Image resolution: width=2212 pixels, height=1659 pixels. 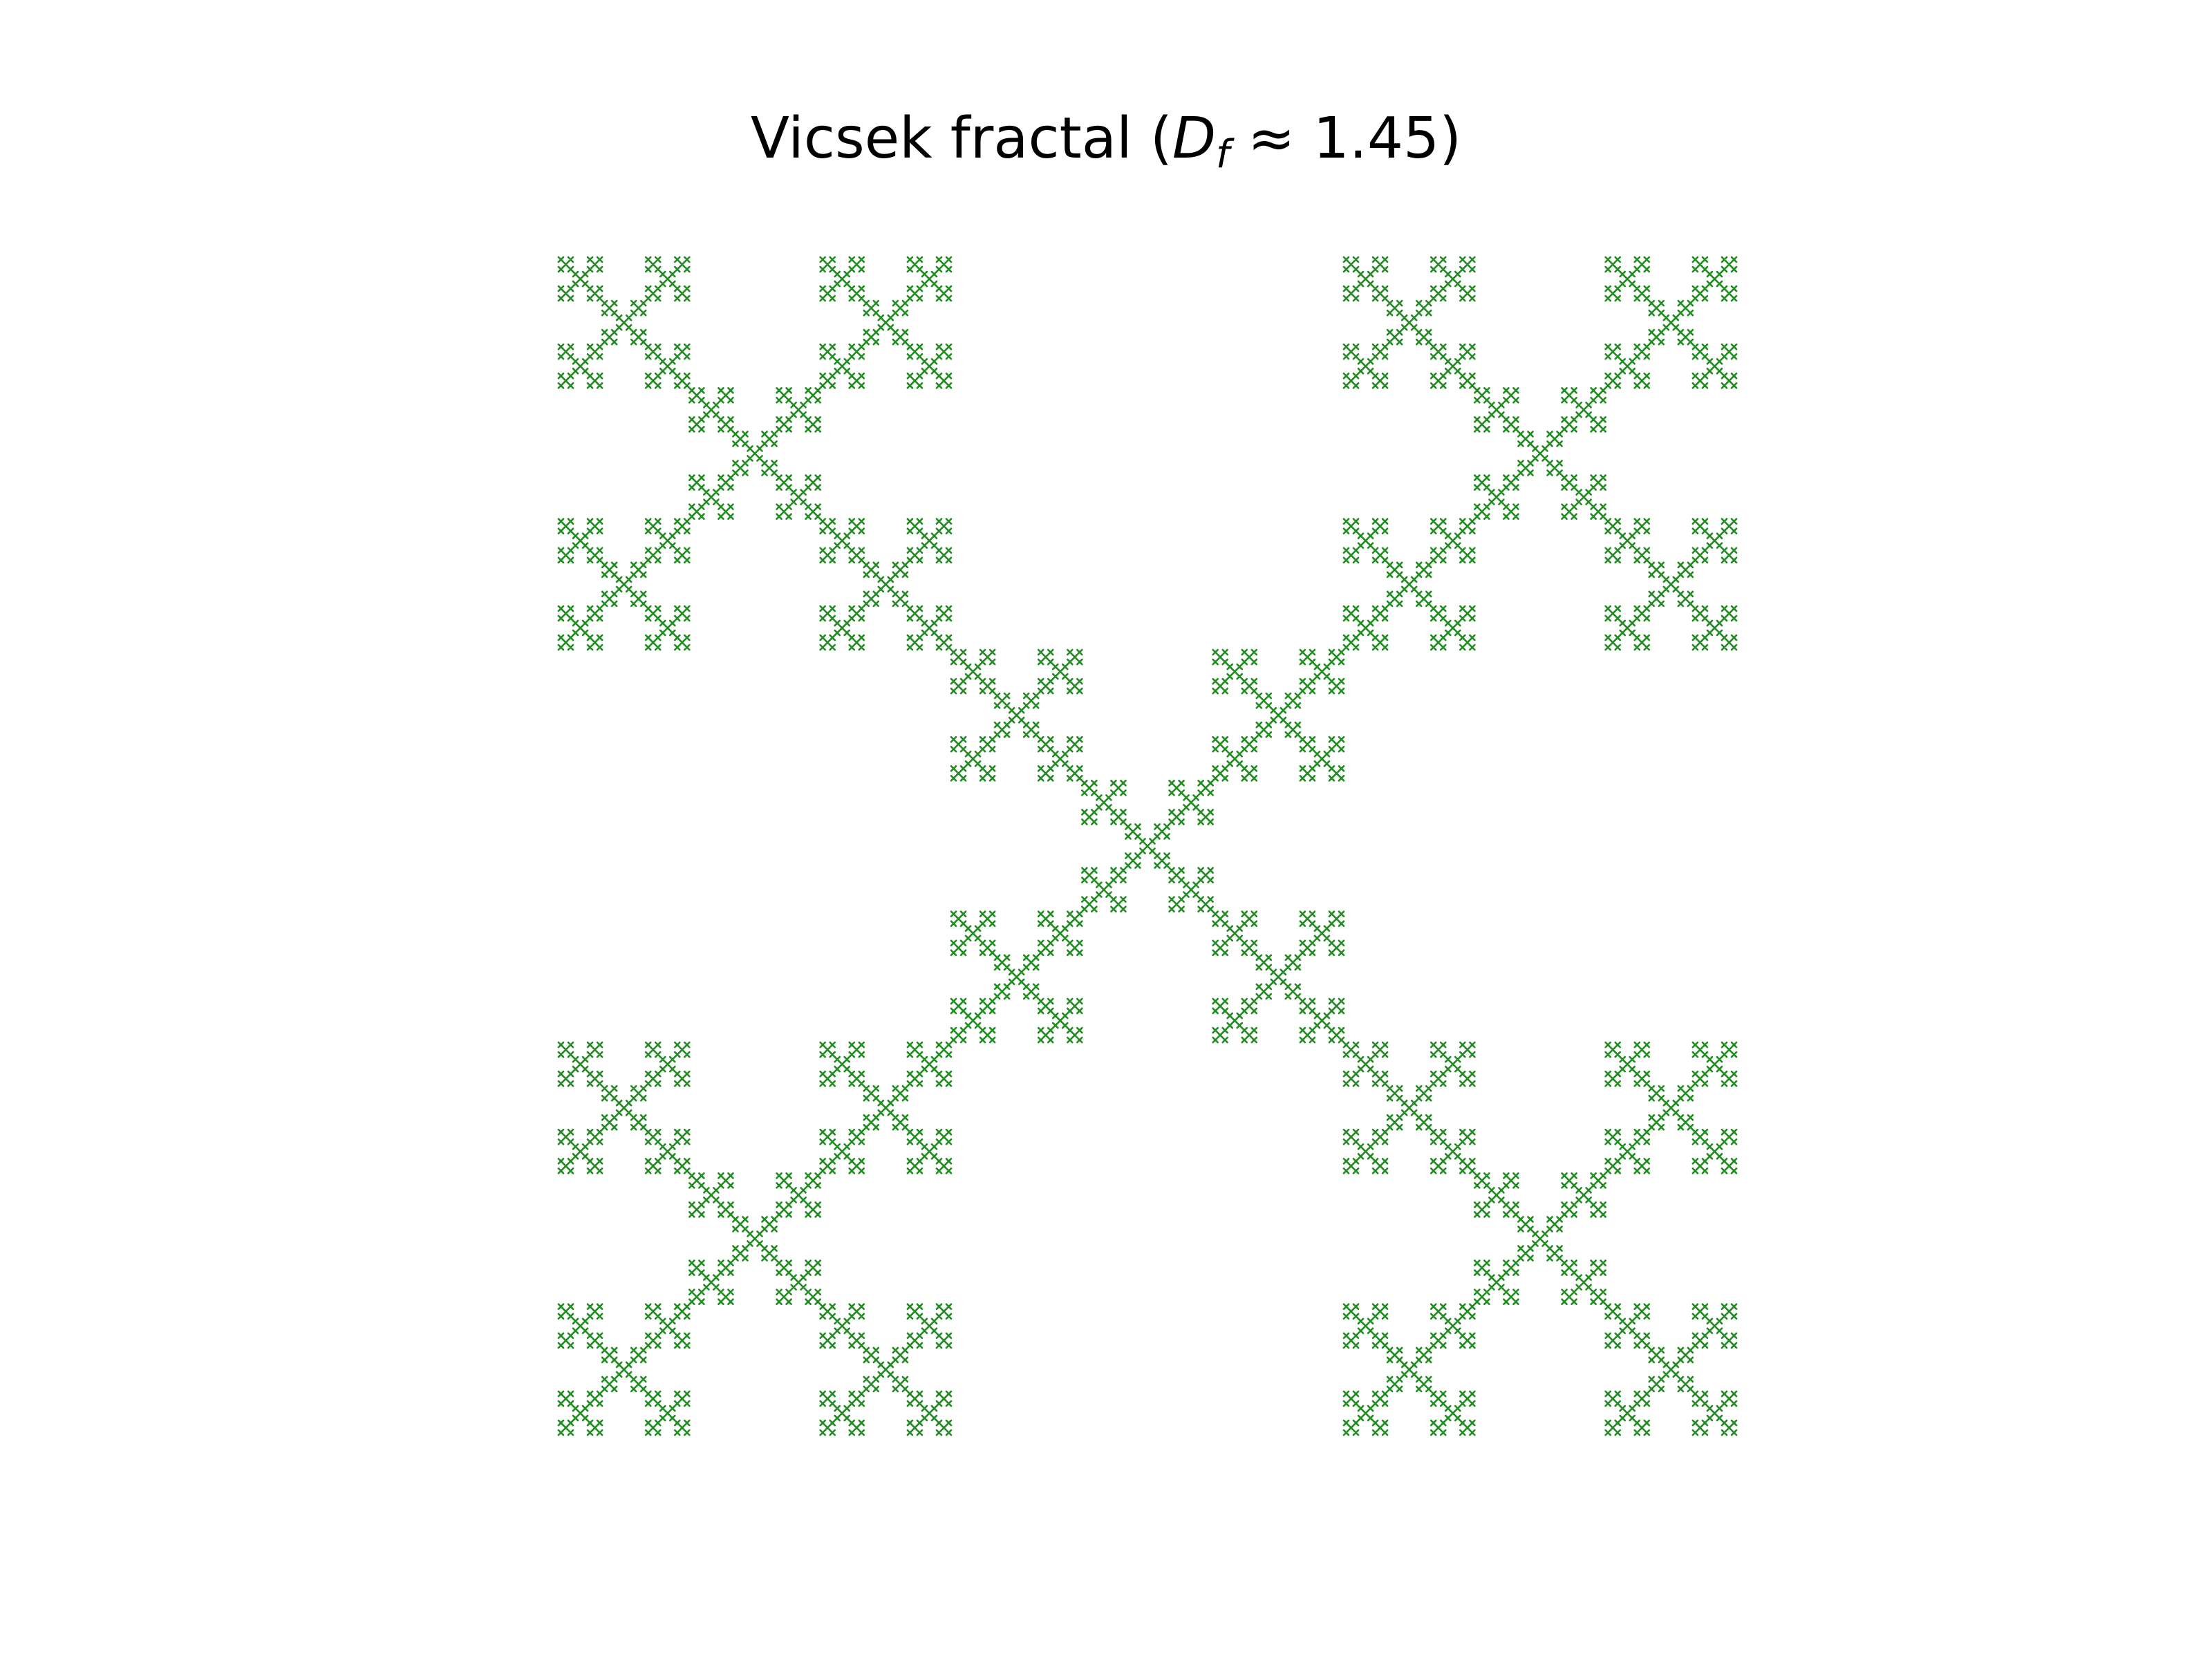 I want to click on title-suffix: ), so click(x=1450, y=138).